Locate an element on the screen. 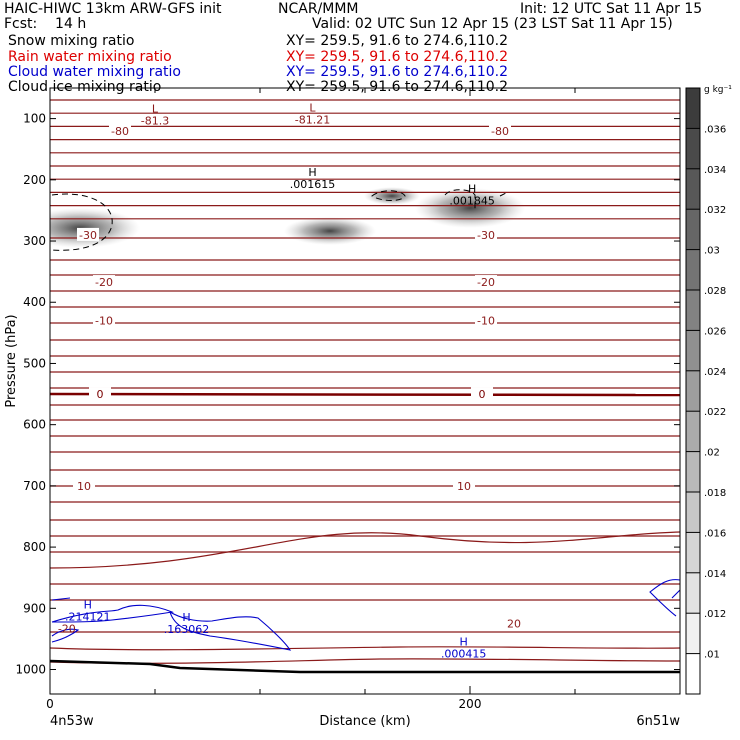 This screenshot has width=740, height=740. colorbar-label: .014 is located at coordinates (715, 574).